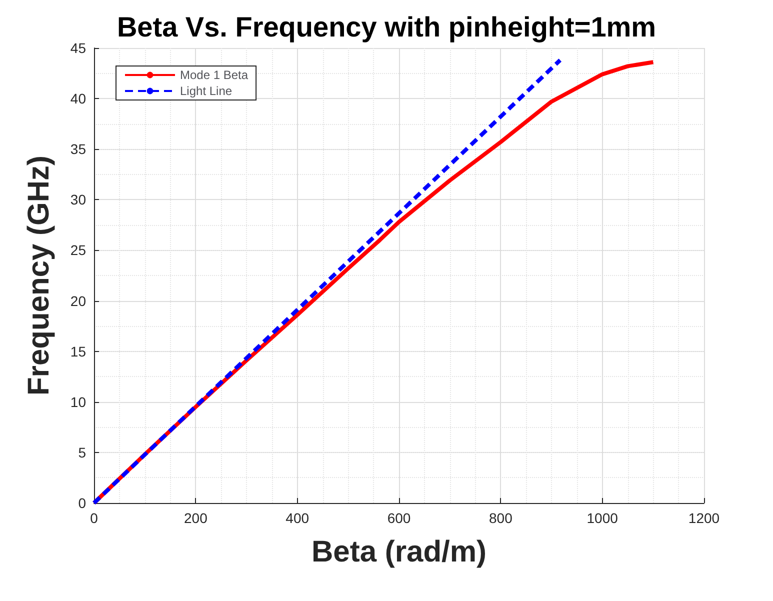 The image size is (773, 601). Describe the element at coordinates (196, 518) in the screenshot. I see `x-tick-label: 200` at that location.